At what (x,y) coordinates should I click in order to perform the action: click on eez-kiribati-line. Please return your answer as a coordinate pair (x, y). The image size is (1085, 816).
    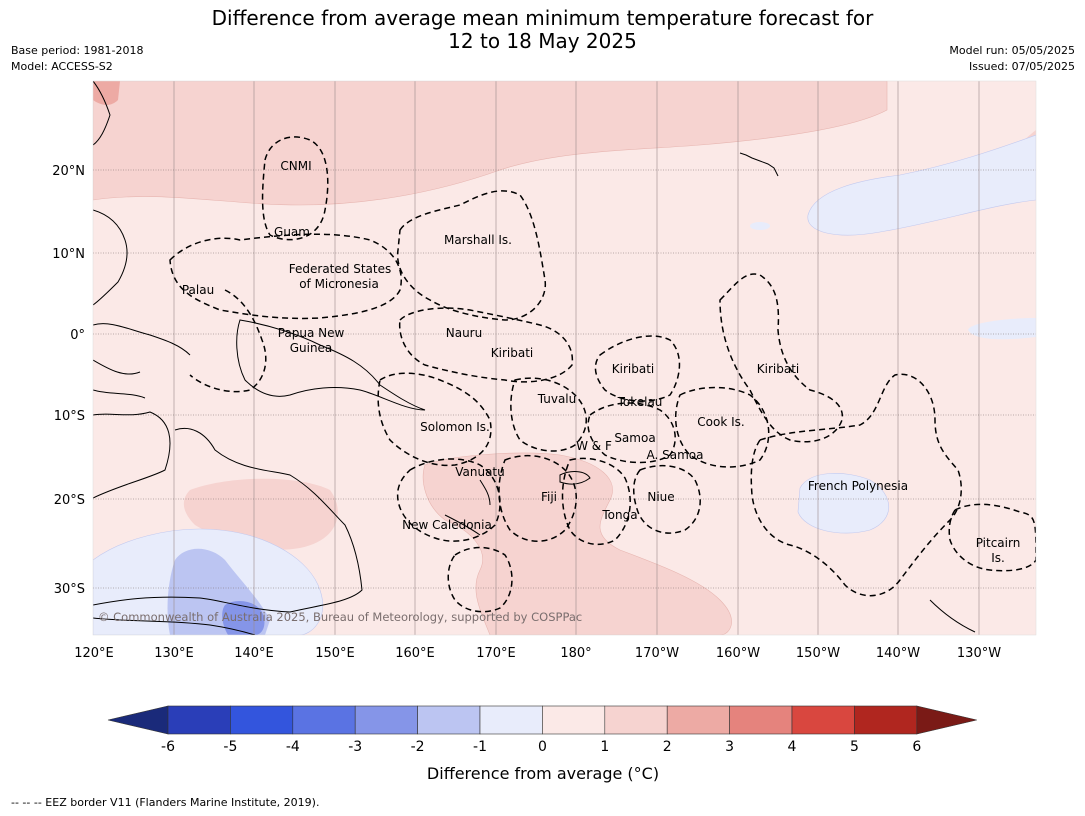
    Looking at the image, I should click on (781, 358).